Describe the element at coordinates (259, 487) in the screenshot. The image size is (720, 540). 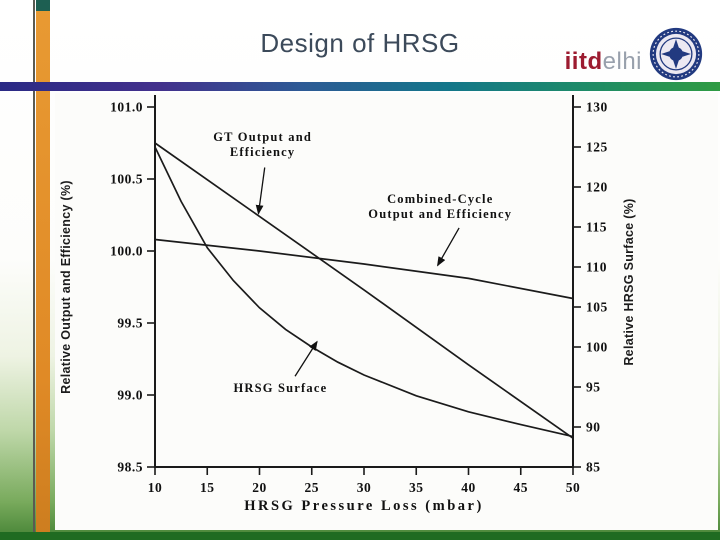
I see `x-tick-label: 20` at that location.